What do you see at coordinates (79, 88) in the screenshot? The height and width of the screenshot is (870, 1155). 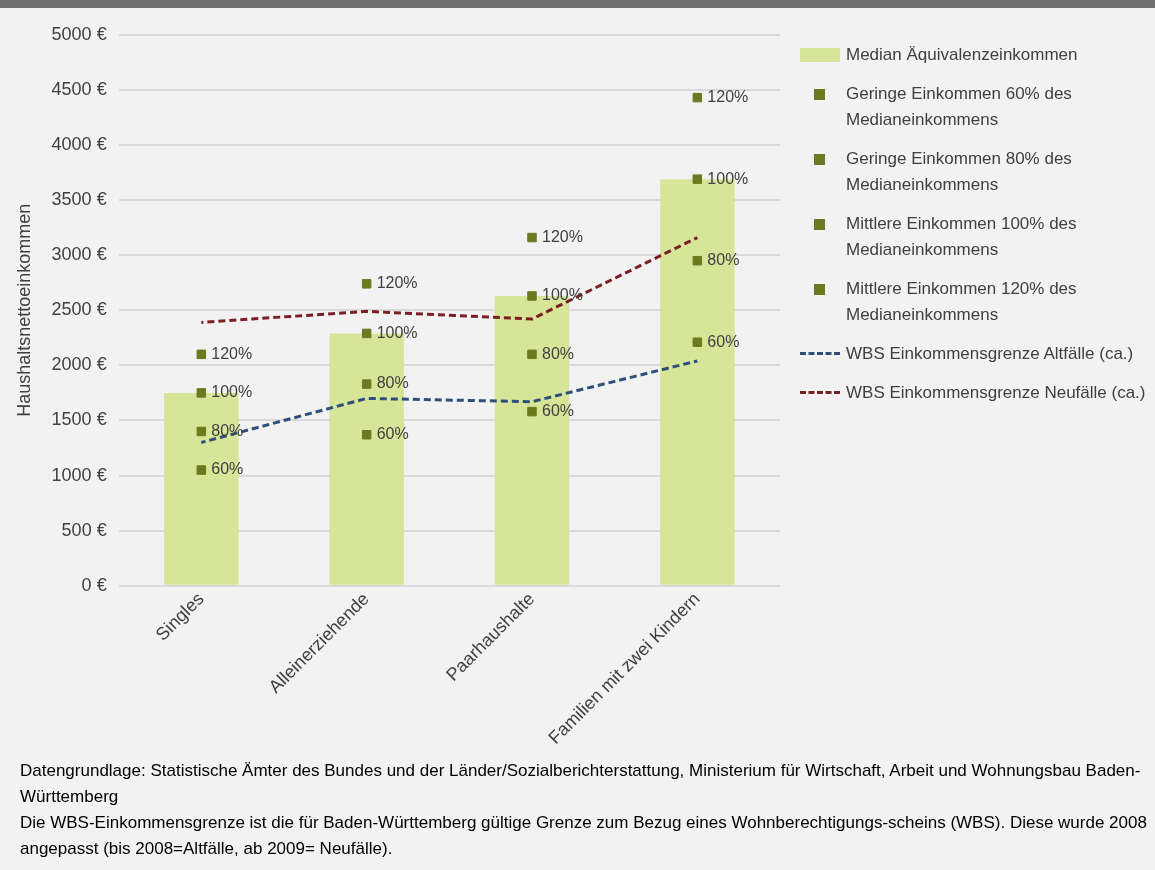 I see `y-tick-label: 4500 €` at bounding box center [79, 88].